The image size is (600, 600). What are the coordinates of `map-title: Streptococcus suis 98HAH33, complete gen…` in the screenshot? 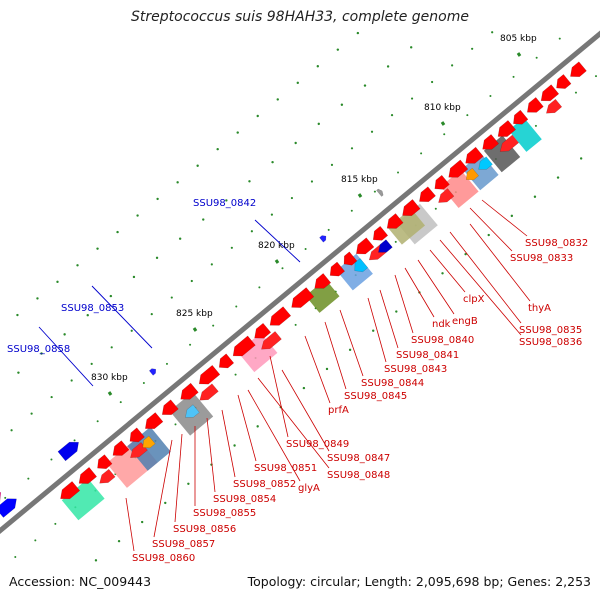 It's located at (300, 17).